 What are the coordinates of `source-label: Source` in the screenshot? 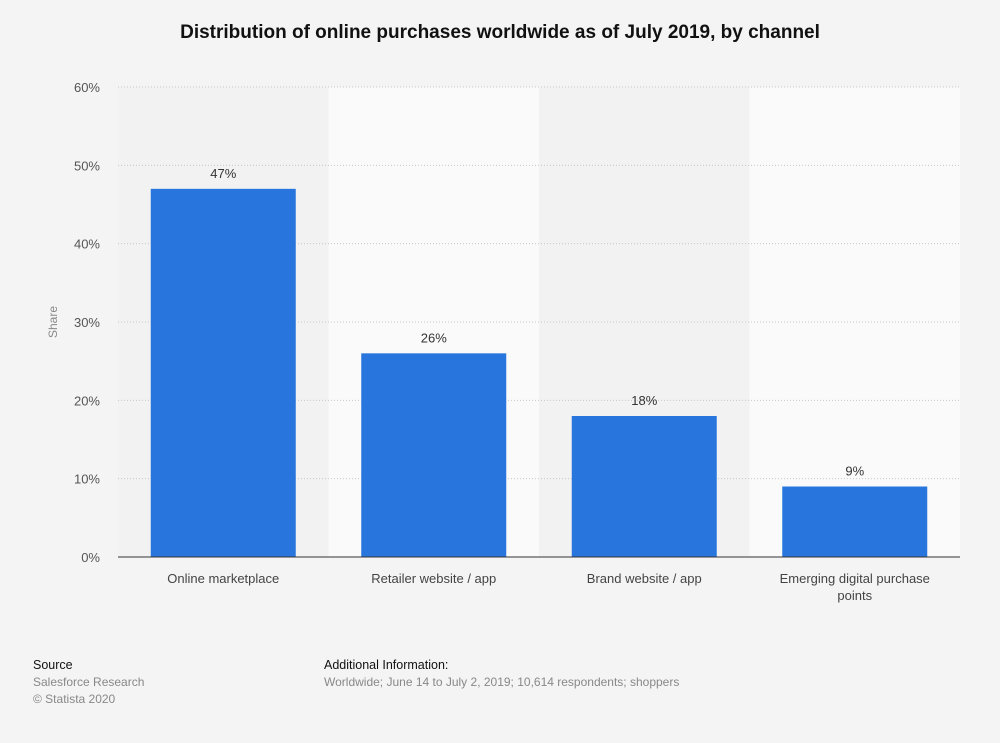 It's located at (53, 665).